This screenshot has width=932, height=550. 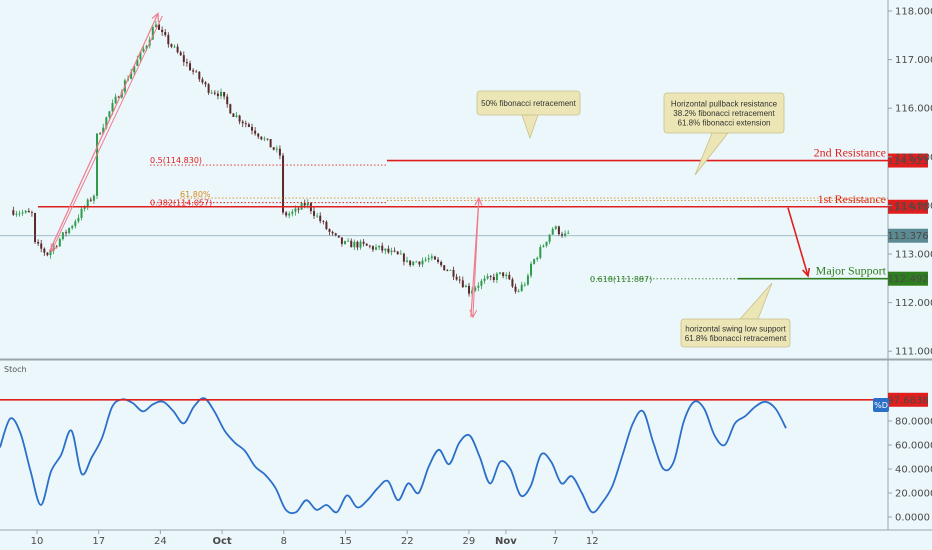 What do you see at coordinates (912, 518) in the screenshot?
I see `stoch-tick-label-4: 0.0000` at bounding box center [912, 518].